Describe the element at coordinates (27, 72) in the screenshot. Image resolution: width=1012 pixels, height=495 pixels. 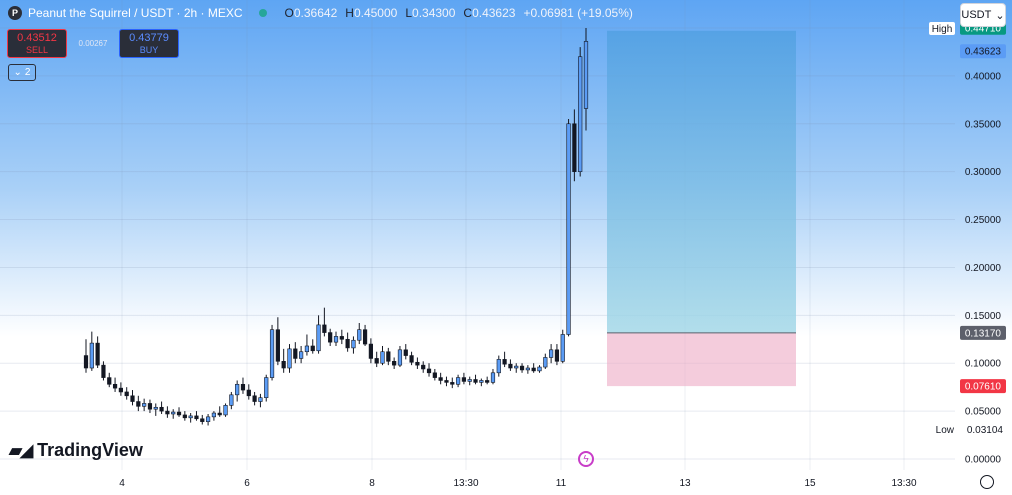
I see `indicators-count: 2` at that location.